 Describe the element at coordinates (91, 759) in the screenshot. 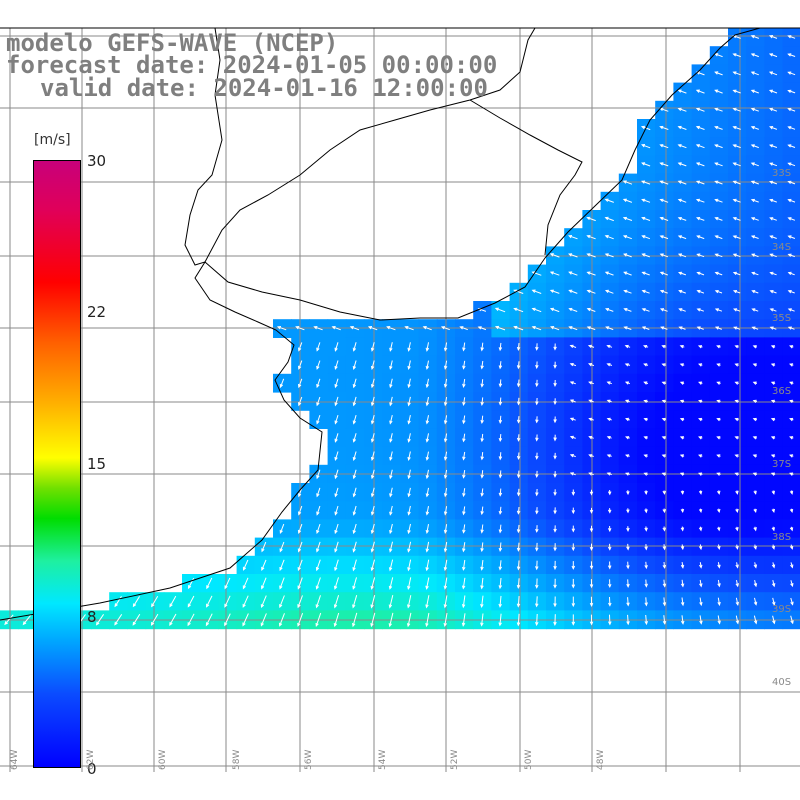

I see `lon-label: 62W` at that location.